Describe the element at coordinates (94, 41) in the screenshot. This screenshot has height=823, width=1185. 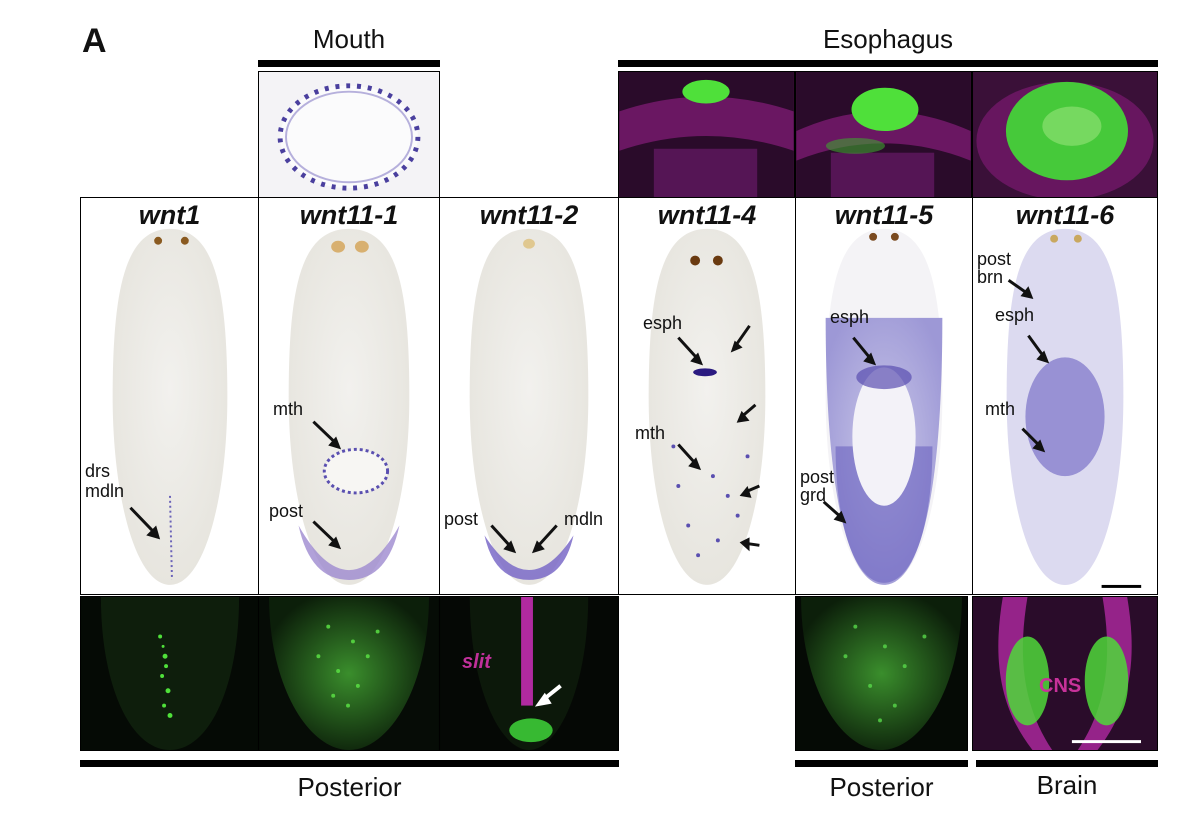
I see `panel-letter: A` at that location.